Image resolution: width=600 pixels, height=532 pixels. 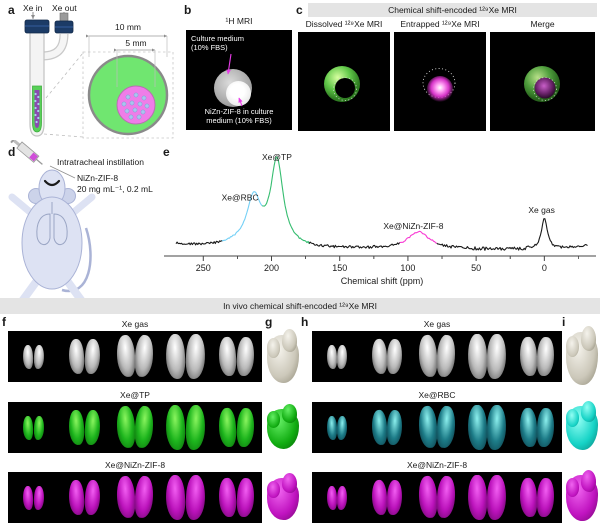 I want to click on panel-e-letter: e, so click(x=166, y=152).